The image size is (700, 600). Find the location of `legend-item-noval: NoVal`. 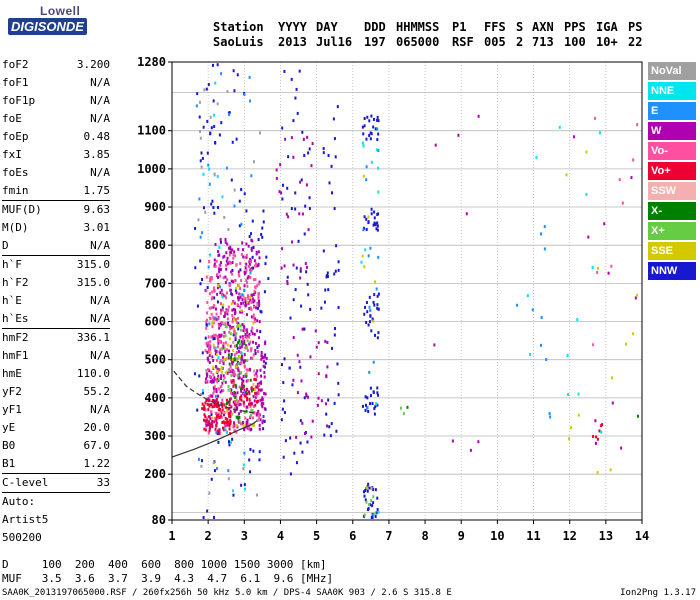

legend-item-noval: NoVal is located at coordinates (672, 71).